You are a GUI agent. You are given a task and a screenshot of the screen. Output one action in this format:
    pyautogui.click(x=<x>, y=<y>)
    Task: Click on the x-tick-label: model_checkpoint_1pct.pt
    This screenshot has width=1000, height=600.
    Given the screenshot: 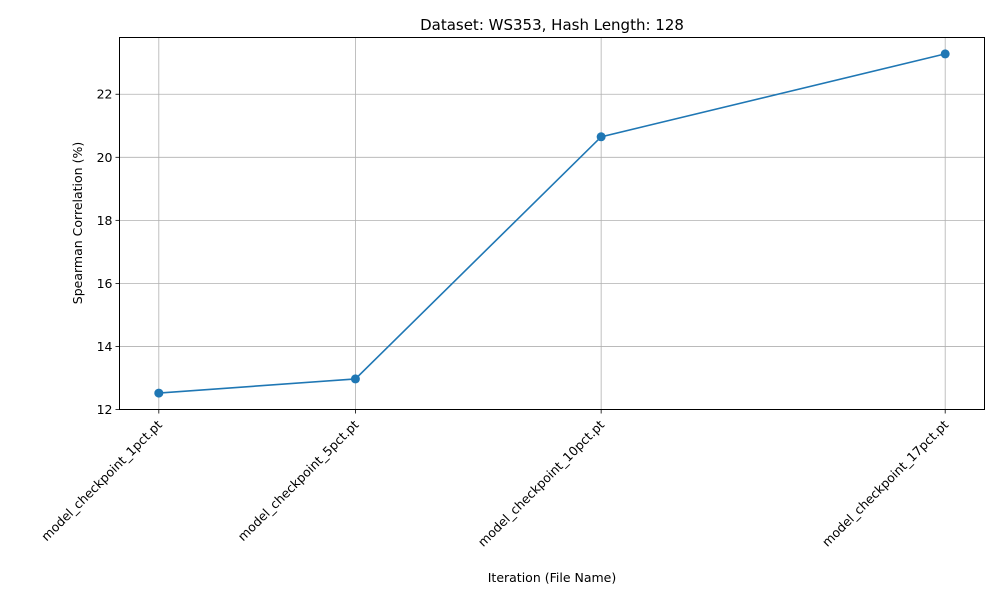 What is the action you would take?
    pyautogui.click(x=101, y=480)
    